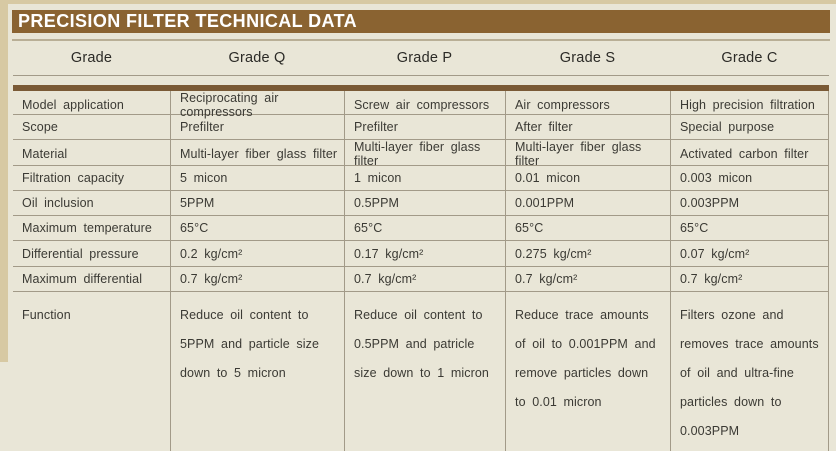 The image size is (836, 451). What do you see at coordinates (82, 279) in the screenshot?
I see `row-label: Maximum differential` at bounding box center [82, 279].